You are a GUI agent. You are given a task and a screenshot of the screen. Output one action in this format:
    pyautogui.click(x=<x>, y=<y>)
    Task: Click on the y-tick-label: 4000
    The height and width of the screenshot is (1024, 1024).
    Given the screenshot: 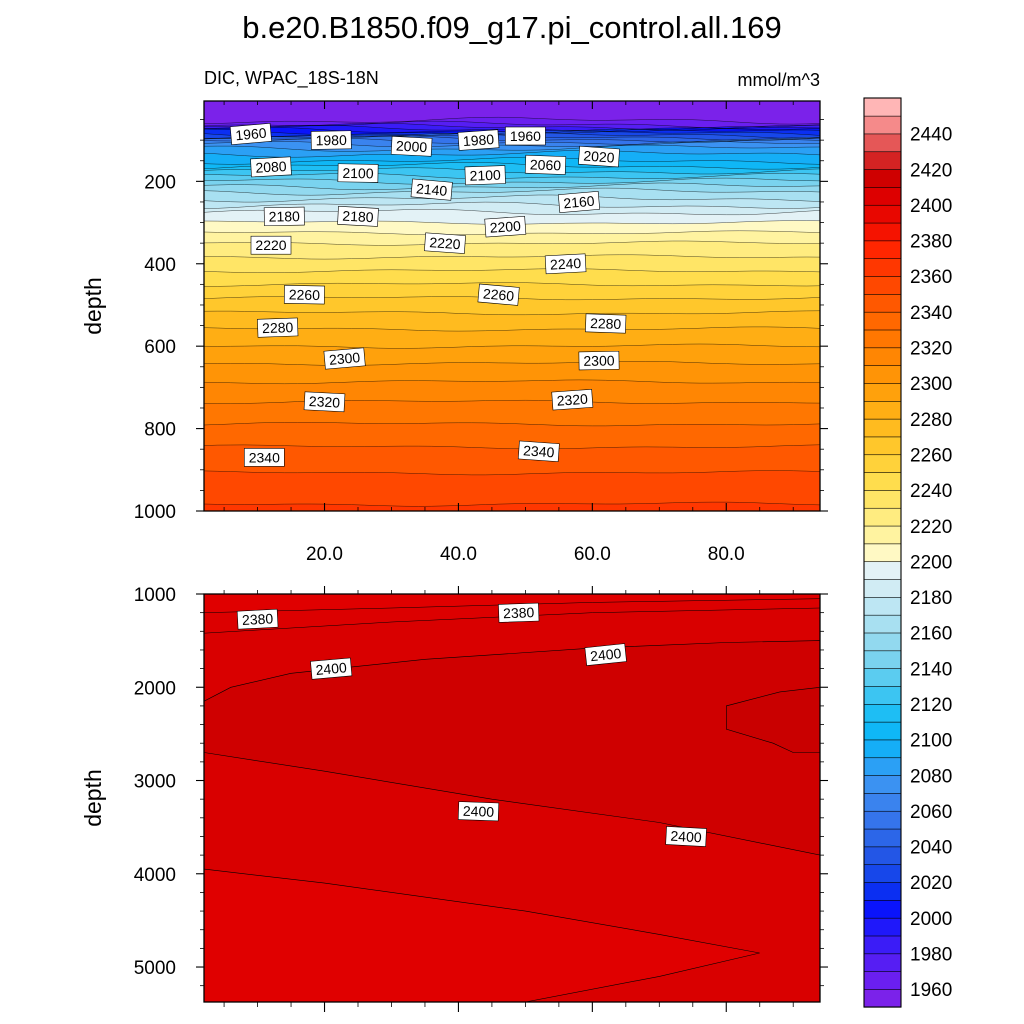 What is the action you would take?
    pyautogui.click(x=155, y=875)
    